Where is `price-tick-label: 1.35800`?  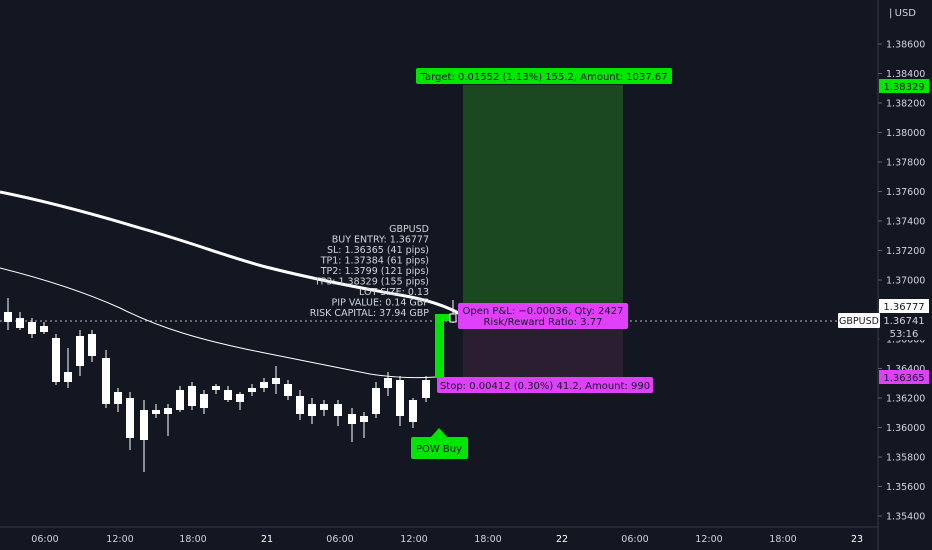
price-tick-label: 1.35800 is located at coordinates (905, 458).